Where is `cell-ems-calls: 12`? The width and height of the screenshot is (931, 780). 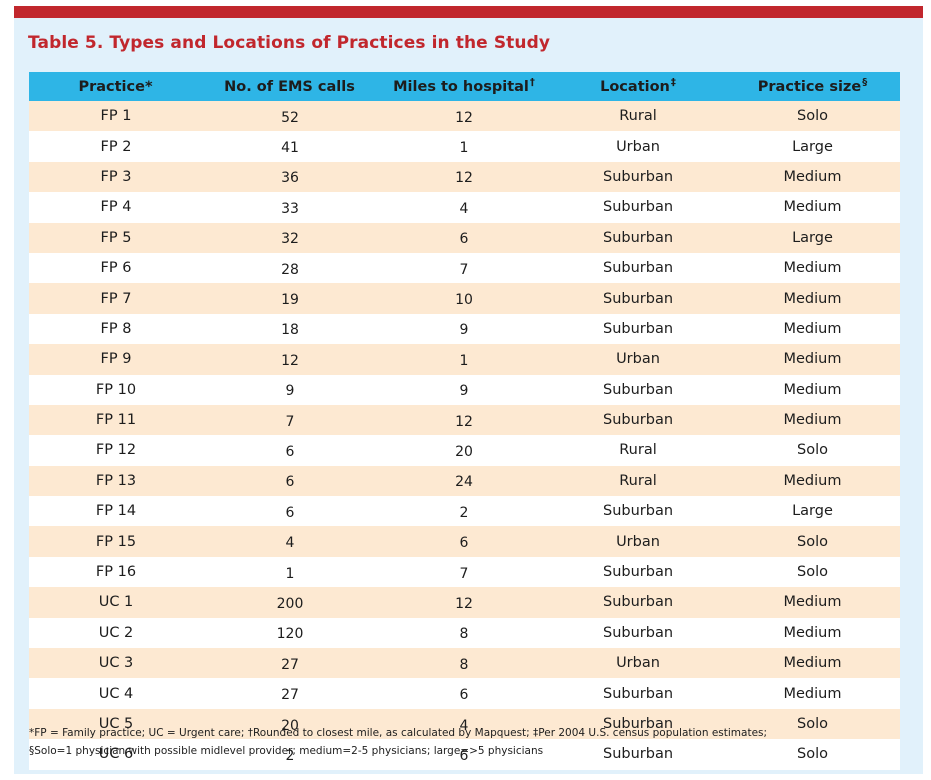 cell-ems-calls: 12 is located at coordinates (290, 359).